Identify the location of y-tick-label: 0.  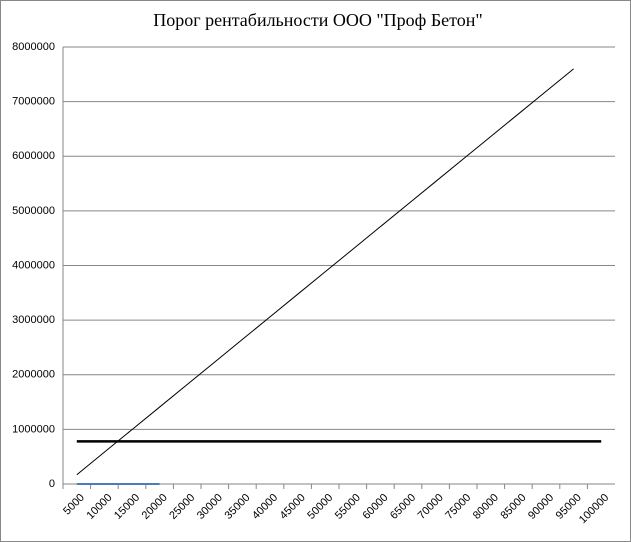
(52, 484).